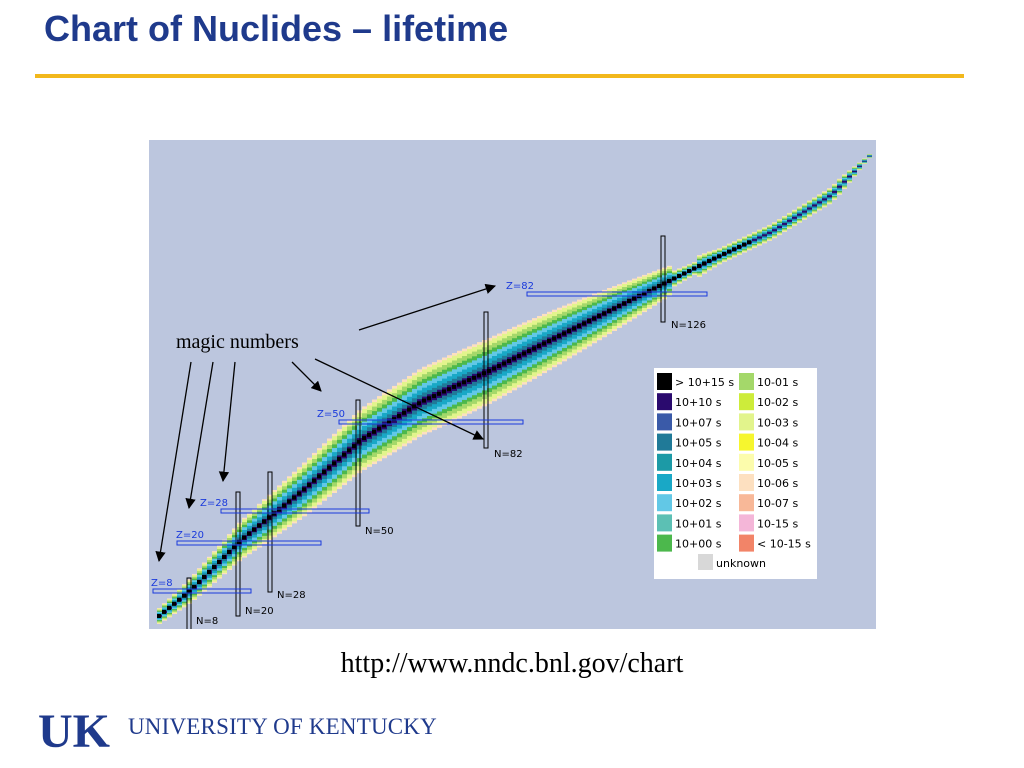 The image size is (1024, 768). I want to click on legend-swatch-unknown, so click(705, 562).